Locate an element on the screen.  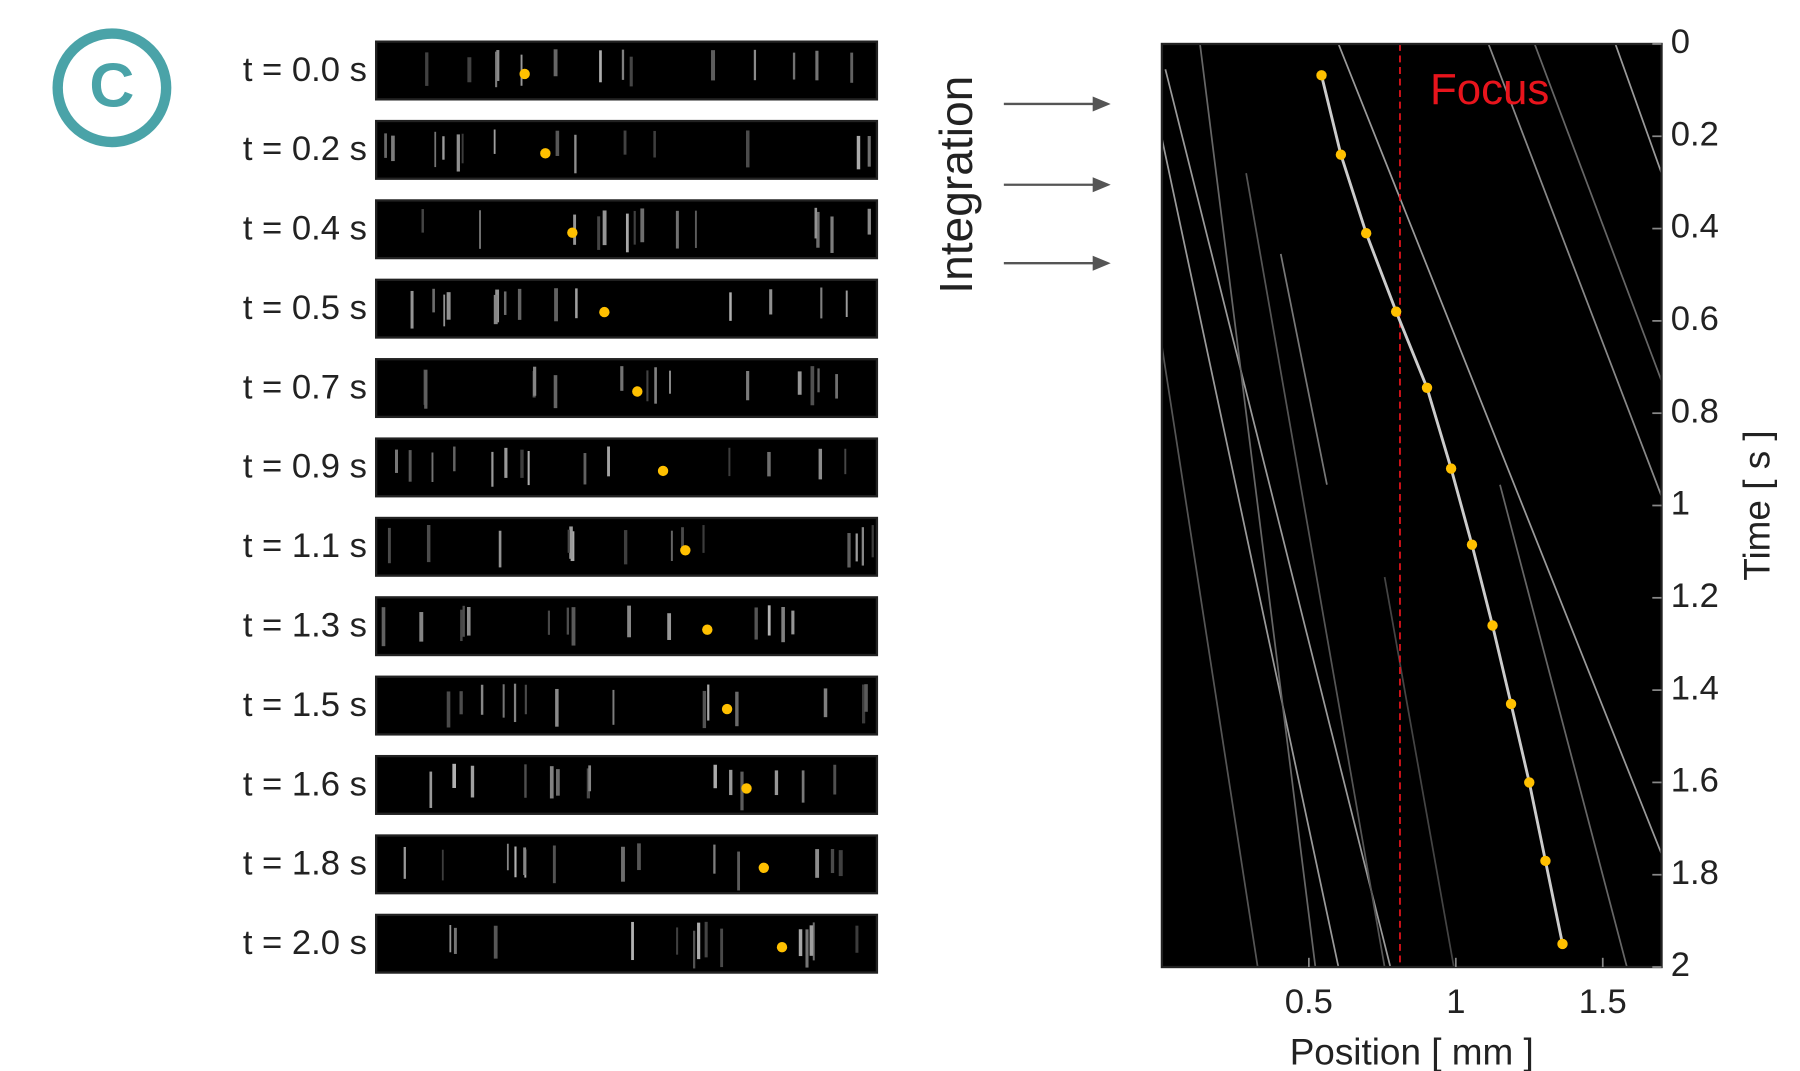
y-tick-label: 1.2 is located at coordinates (1695, 596).